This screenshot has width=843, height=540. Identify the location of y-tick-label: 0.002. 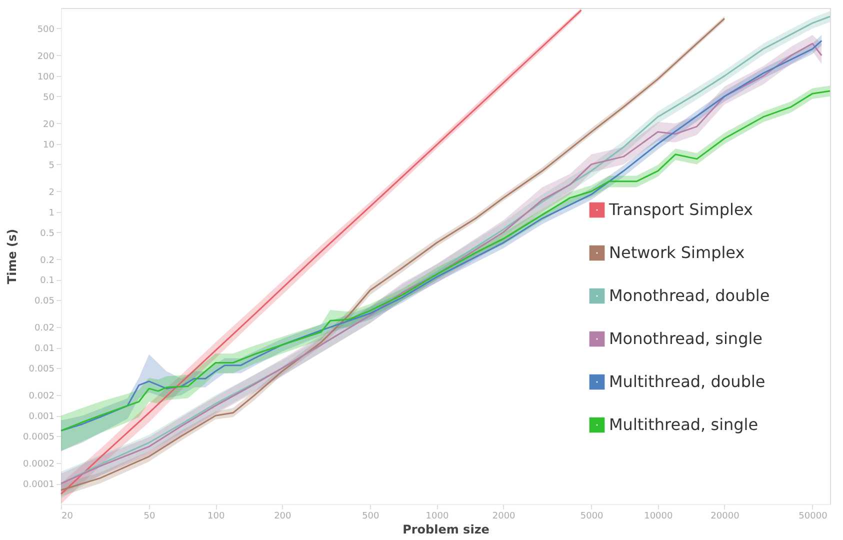
(41, 397).